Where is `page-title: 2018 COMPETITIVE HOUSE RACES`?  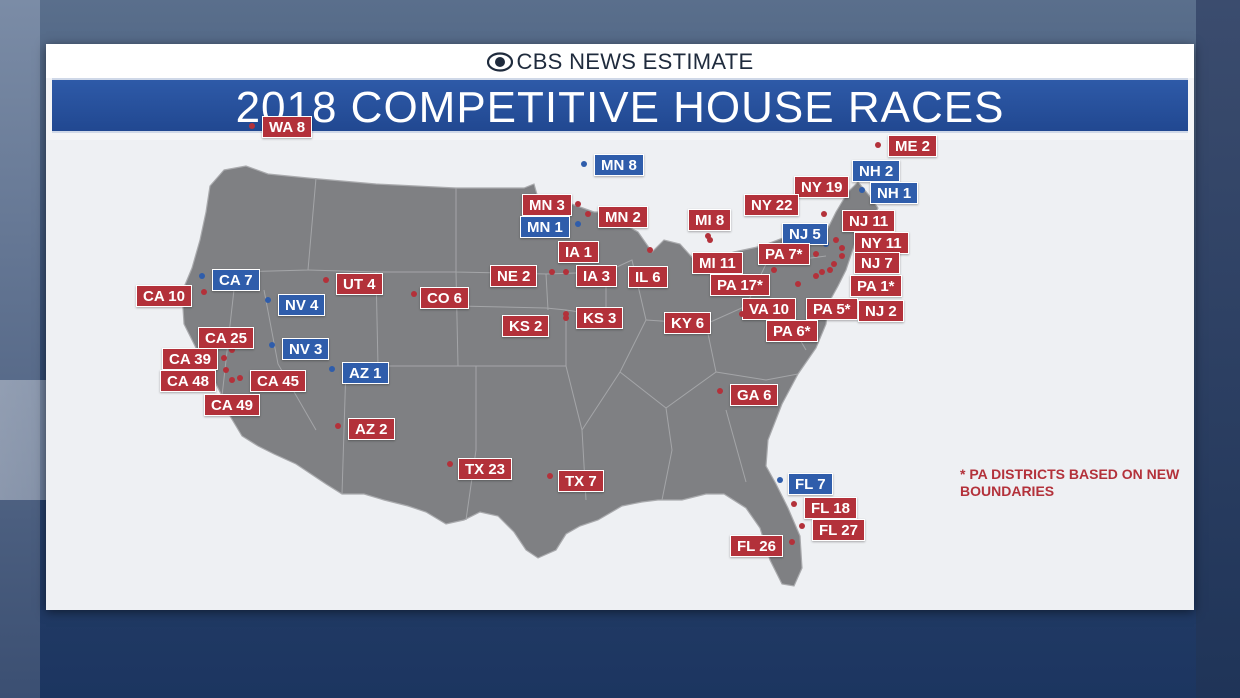 page-title: 2018 COMPETITIVE HOUSE RACES is located at coordinates (620, 107).